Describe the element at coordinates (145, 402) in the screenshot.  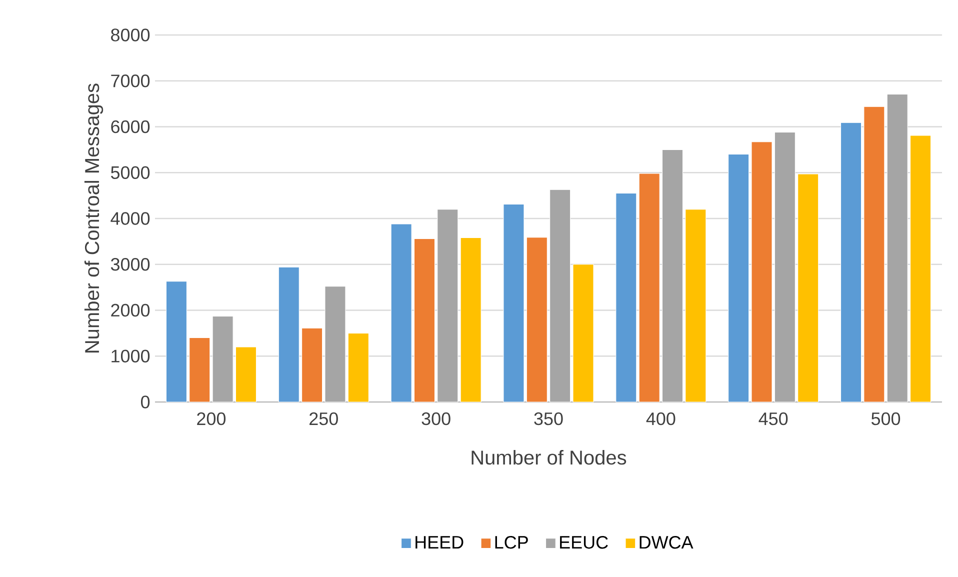
I see `y-tick-label: 0` at that location.